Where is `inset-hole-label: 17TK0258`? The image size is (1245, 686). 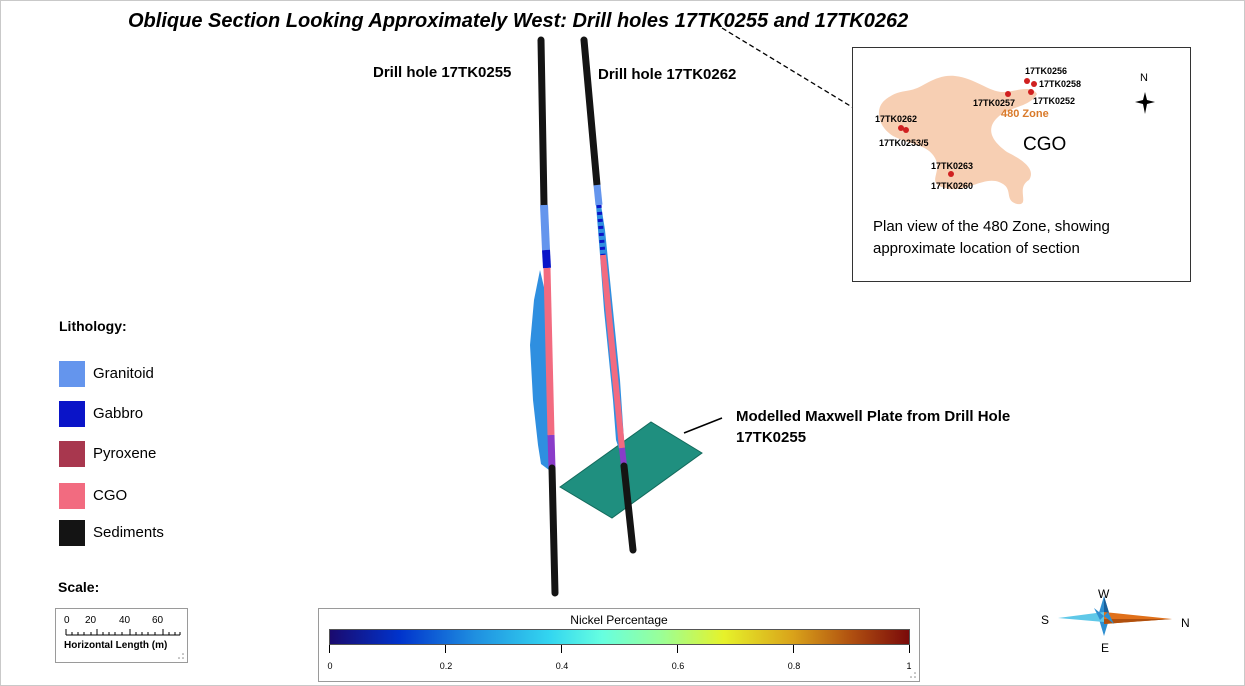 inset-hole-label: 17TK0258 is located at coordinates (1060, 84).